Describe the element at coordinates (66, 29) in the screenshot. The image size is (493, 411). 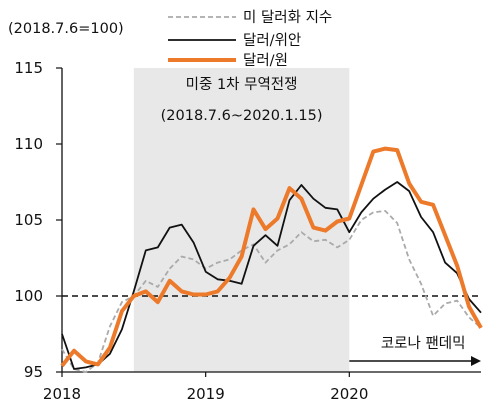
I see `unit-label: (2018.7.6=100)` at that location.